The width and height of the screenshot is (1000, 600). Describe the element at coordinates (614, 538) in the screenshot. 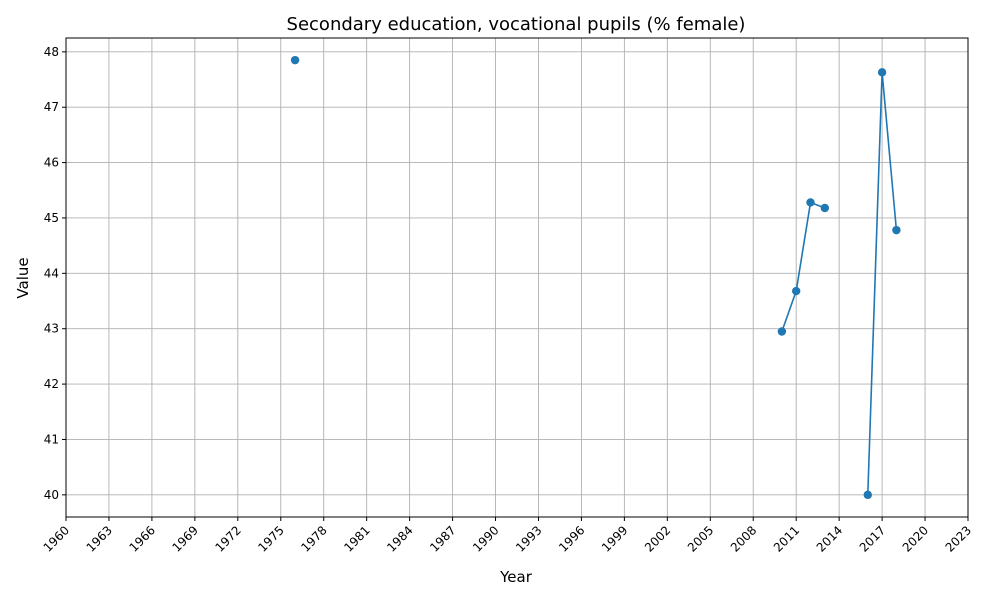

I see `x-tick-label: 1999` at that location.